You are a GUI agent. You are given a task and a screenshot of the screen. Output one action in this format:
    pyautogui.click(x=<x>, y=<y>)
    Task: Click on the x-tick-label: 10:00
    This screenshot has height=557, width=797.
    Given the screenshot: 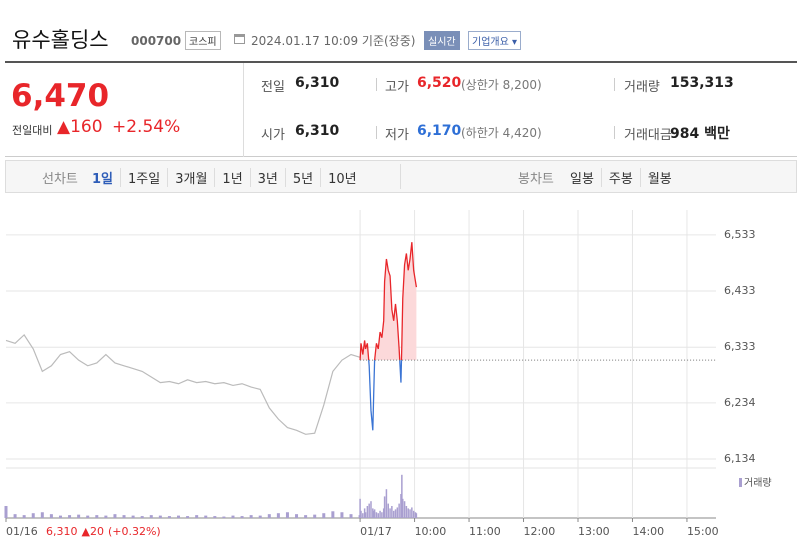 What is the action you would take?
    pyautogui.click(x=431, y=531)
    